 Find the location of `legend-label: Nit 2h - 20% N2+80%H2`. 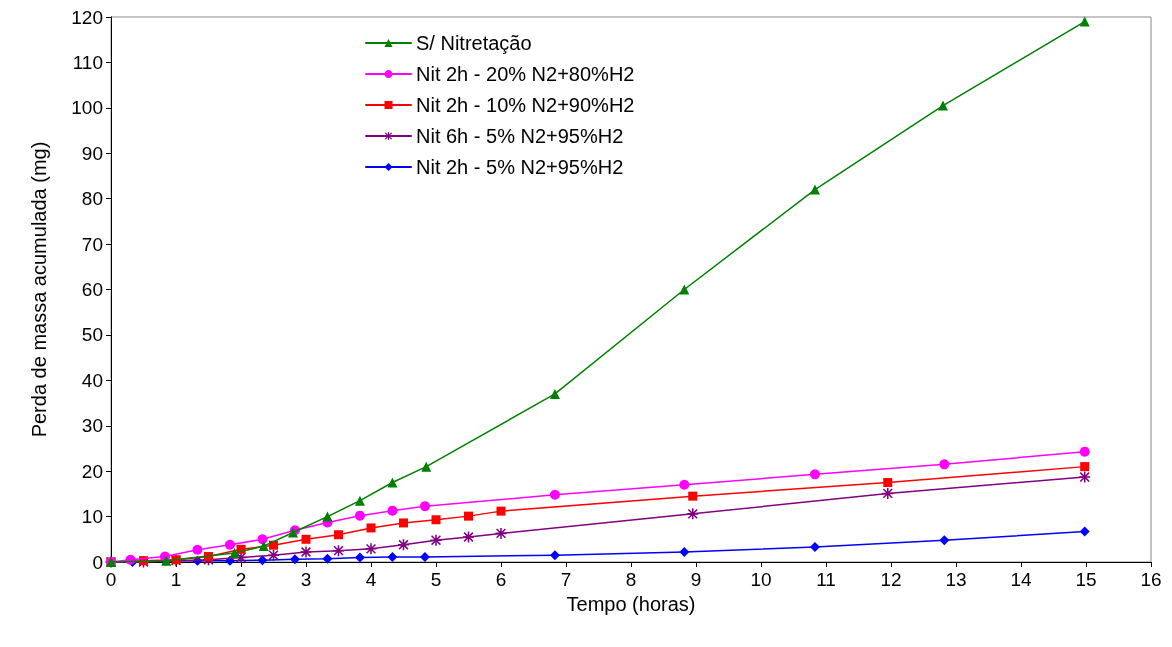

legend-label: Nit 2h - 20% N2+80%H2 is located at coordinates (525, 74).